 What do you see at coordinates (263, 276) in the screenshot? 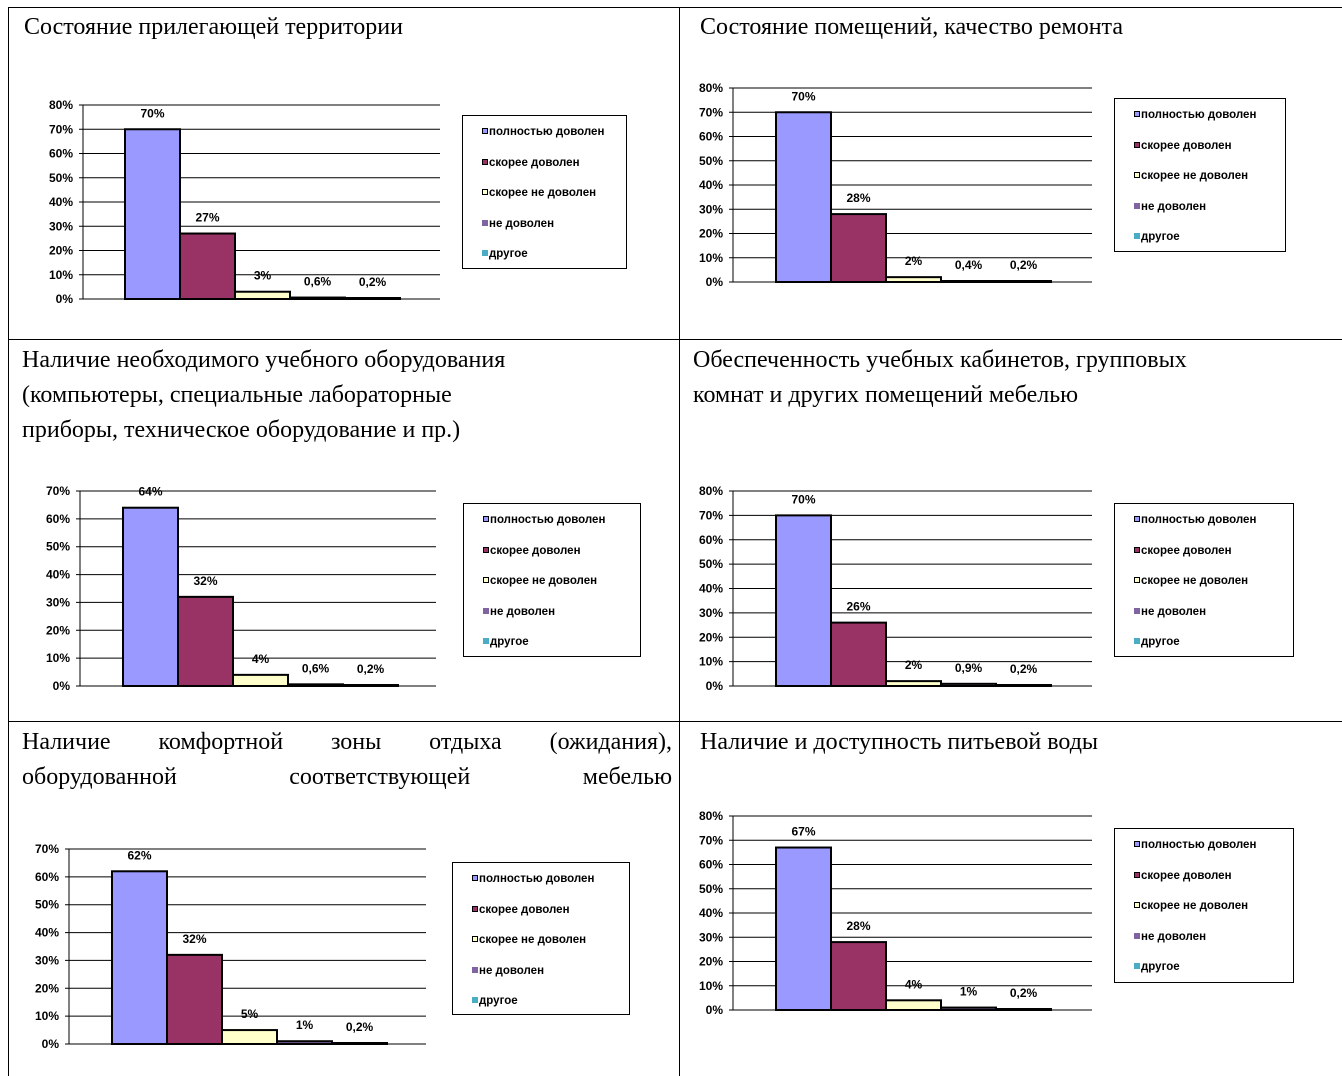
I see `data-label: 3%` at bounding box center [263, 276].